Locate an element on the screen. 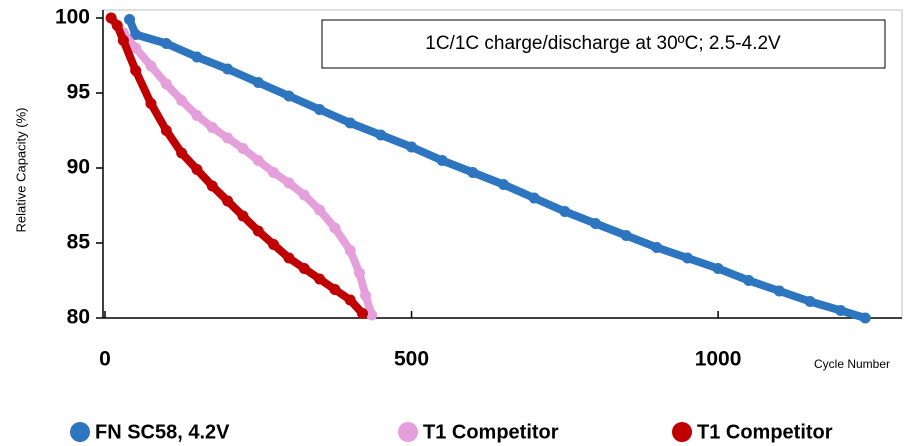 The image size is (904, 446). y-tick-label: 100 is located at coordinates (72, 17).